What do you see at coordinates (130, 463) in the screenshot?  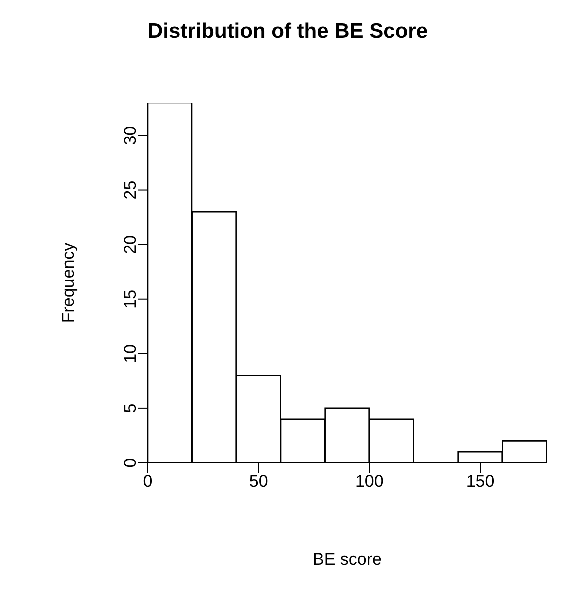 I see `y-tick-label: 0` at bounding box center [130, 463].